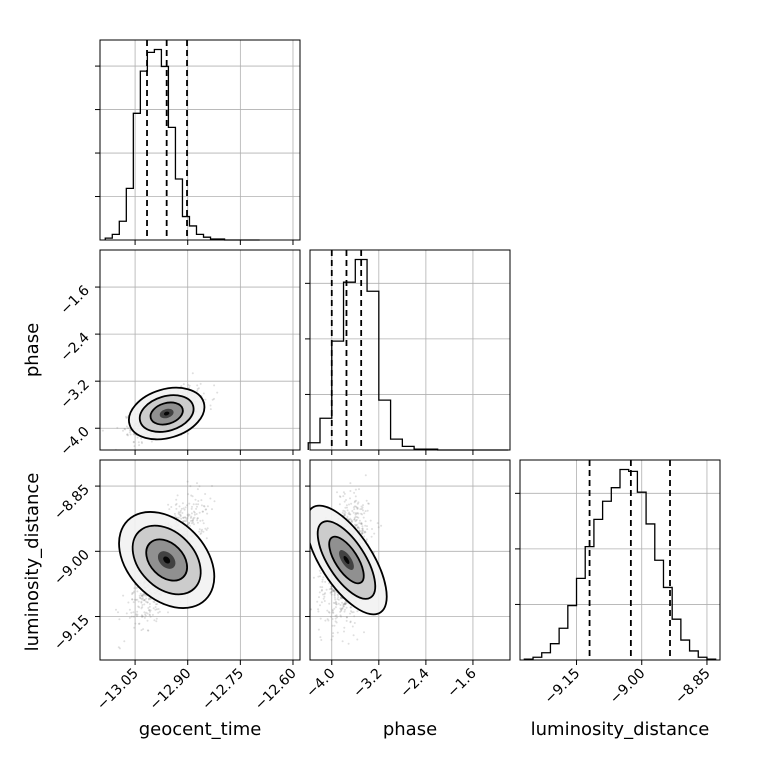 The width and height of the screenshot is (760, 760). I want to click on hist-1-frame, so click(410, 350).